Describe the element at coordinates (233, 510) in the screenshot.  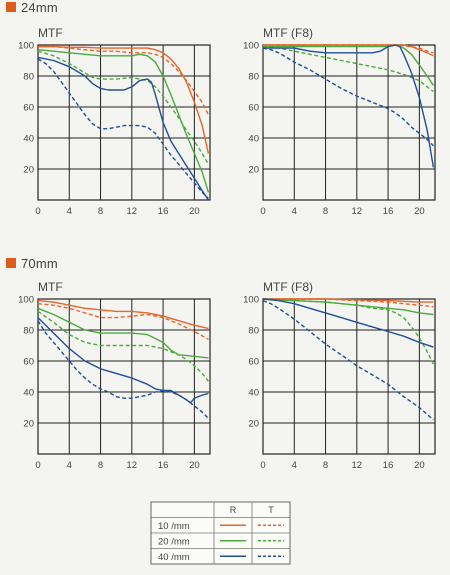
I see `legend-header-r: R` at that location.